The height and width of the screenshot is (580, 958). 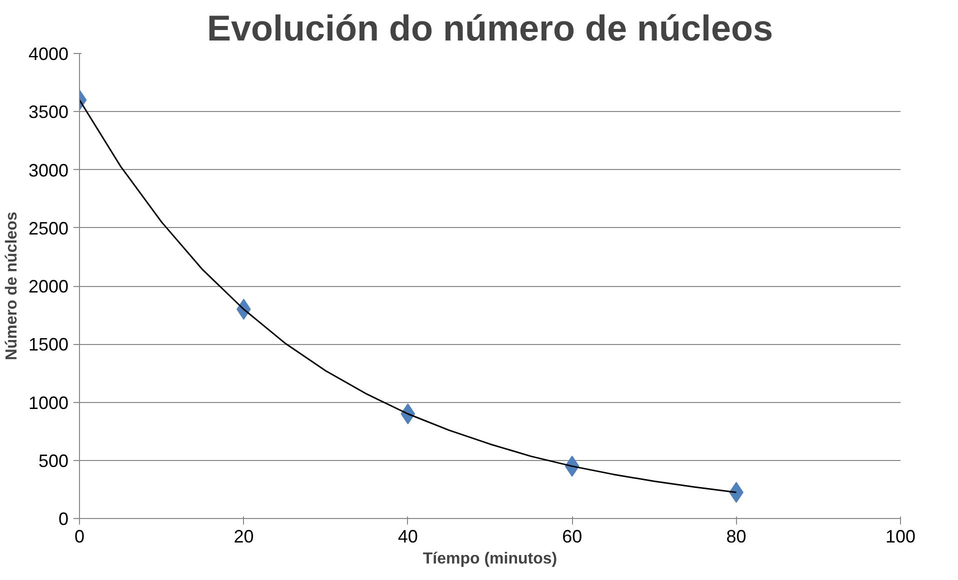 I want to click on x-tick-label: 40, so click(x=408, y=536).